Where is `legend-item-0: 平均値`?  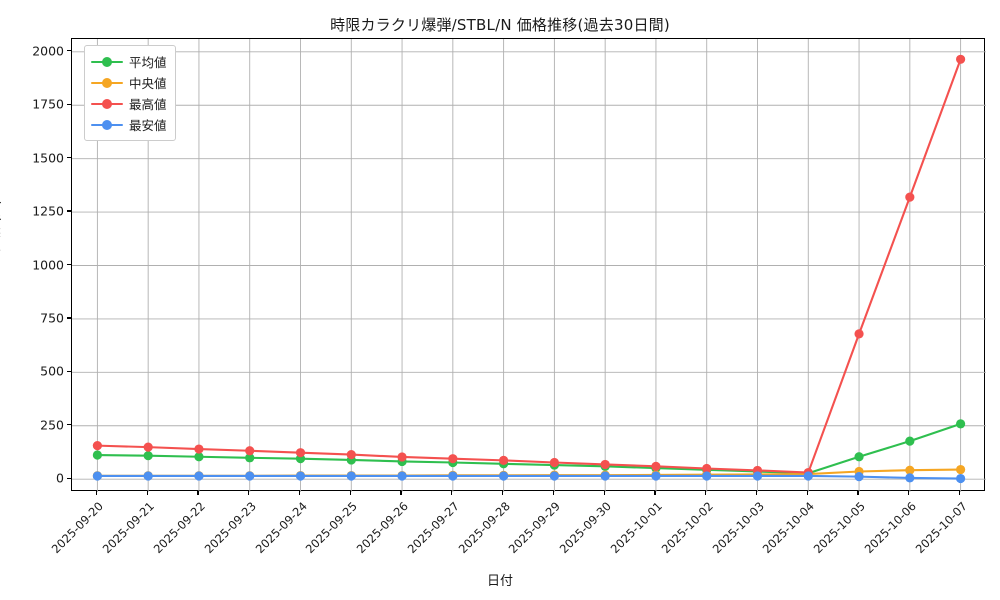
legend-item-0: 平均値 is located at coordinates (129, 61).